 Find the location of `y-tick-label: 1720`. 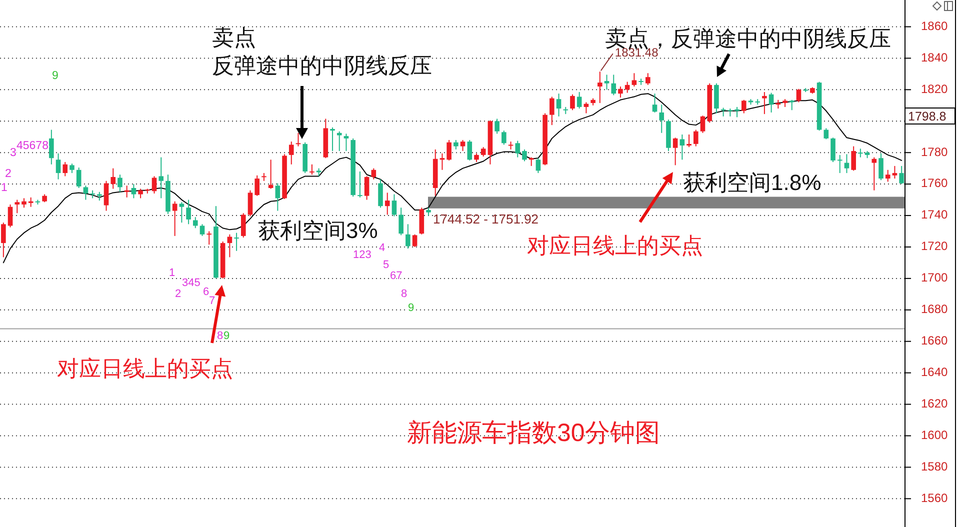

y-tick-label: 1720 is located at coordinates (934, 246).